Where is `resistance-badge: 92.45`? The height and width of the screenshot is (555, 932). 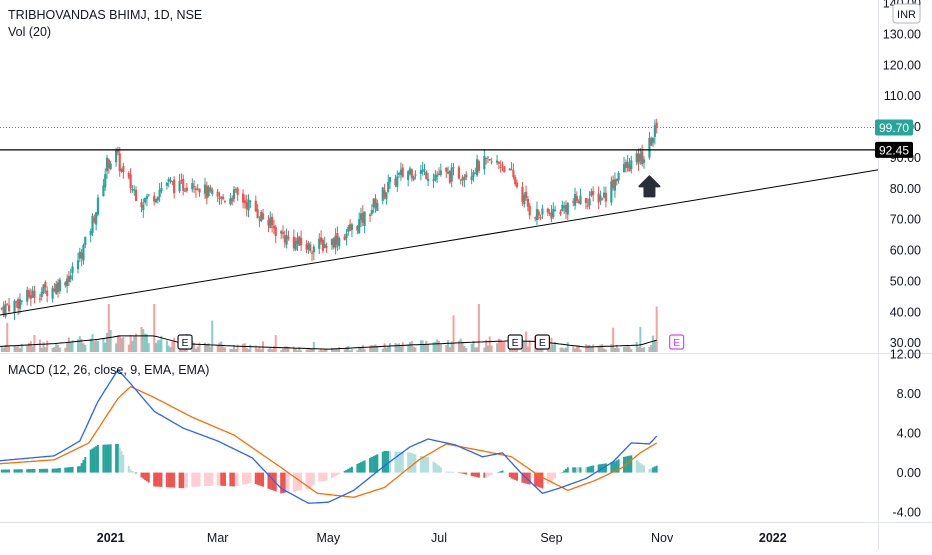 resistance-badge: 92.45 is located at coordinates (894, 149).